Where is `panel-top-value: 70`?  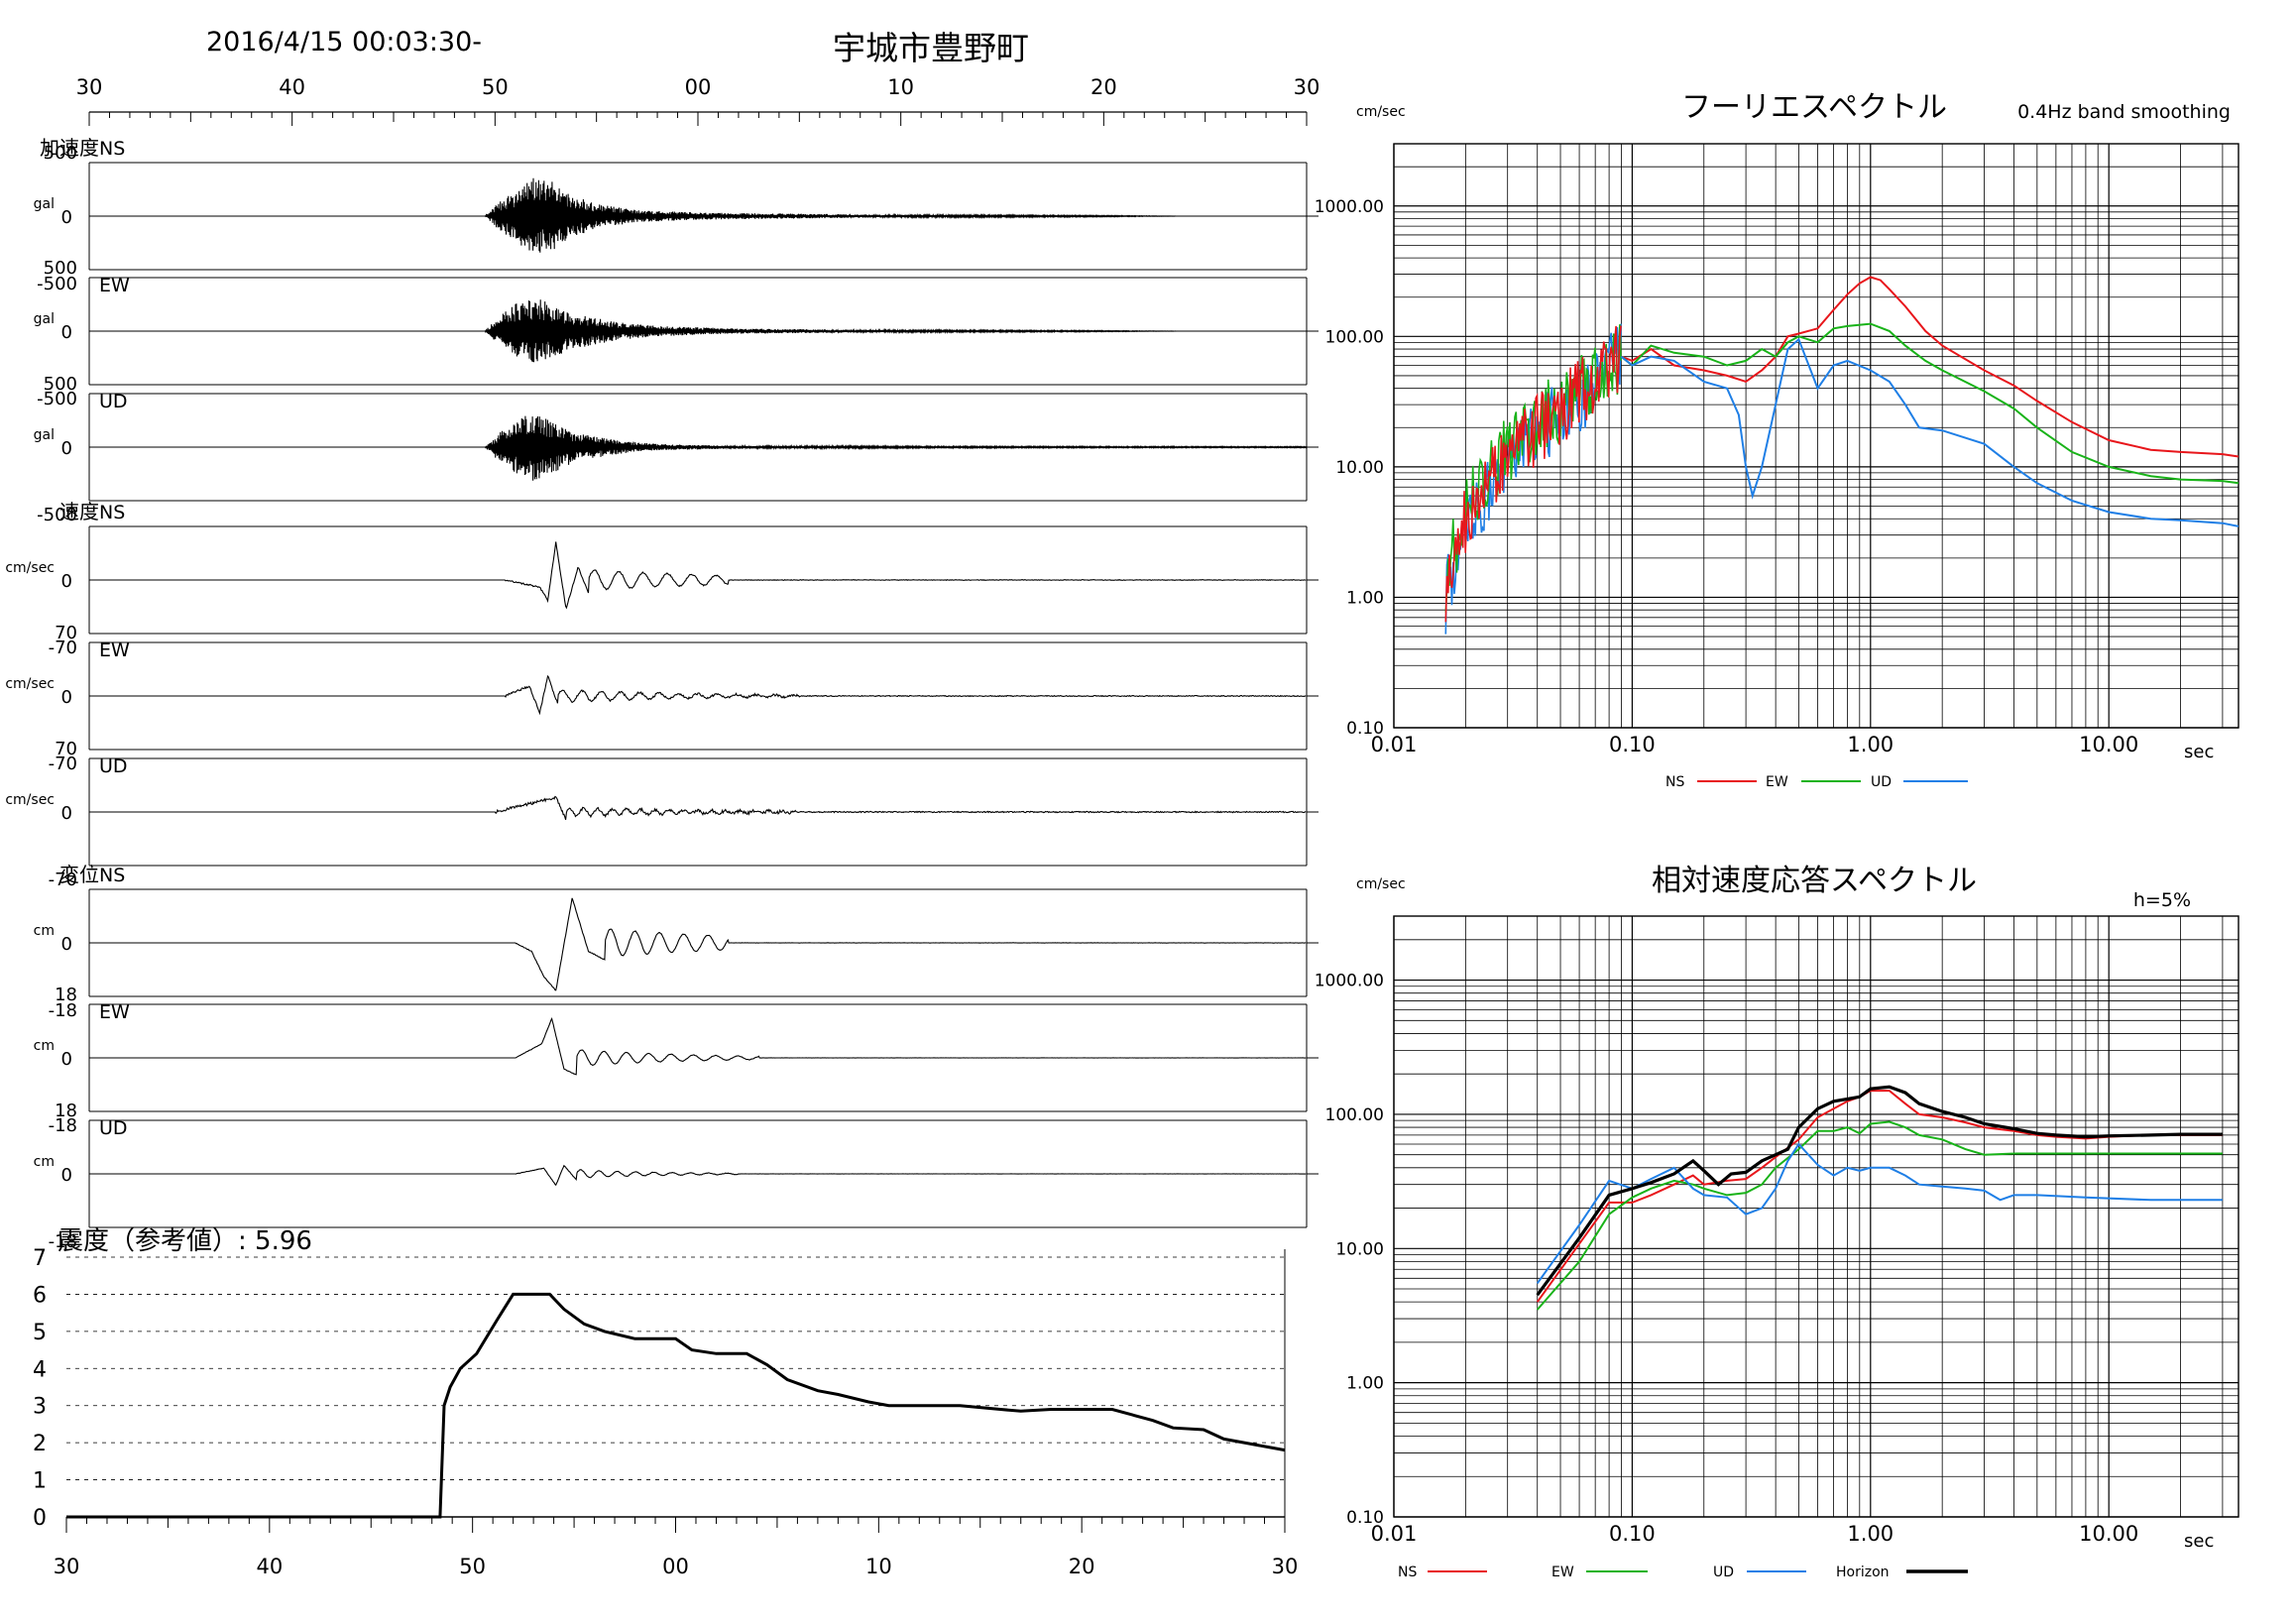
panel-top-value: 70 is located at coordinates (66, 633).